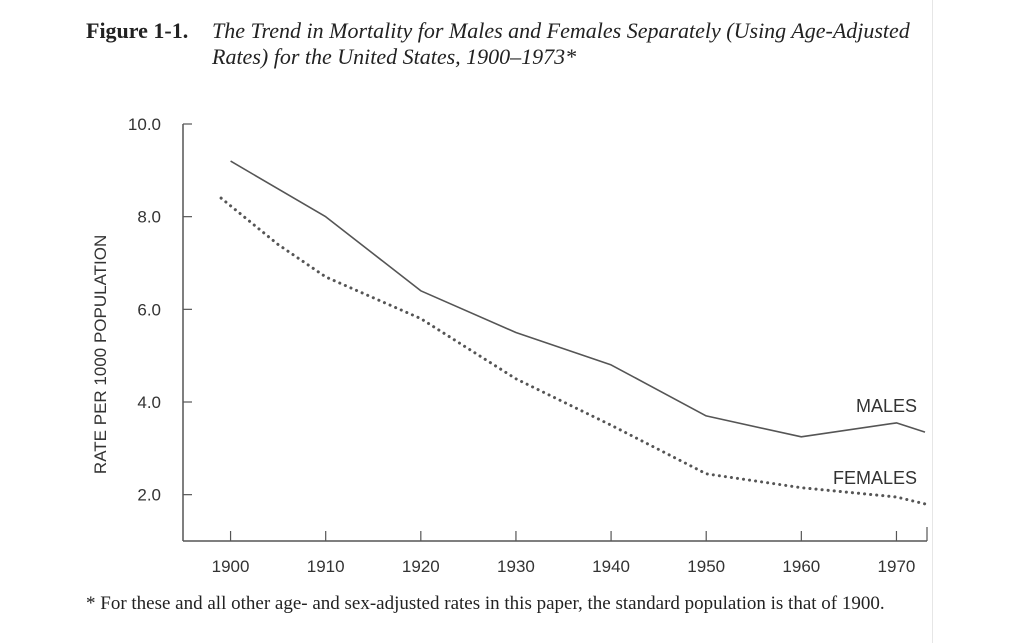 This screenshot has height=643, width=1024. Describe the element at coordinates (516, 566) in the screenshot. I see `x-tick-label-1930: 1930` at that location.